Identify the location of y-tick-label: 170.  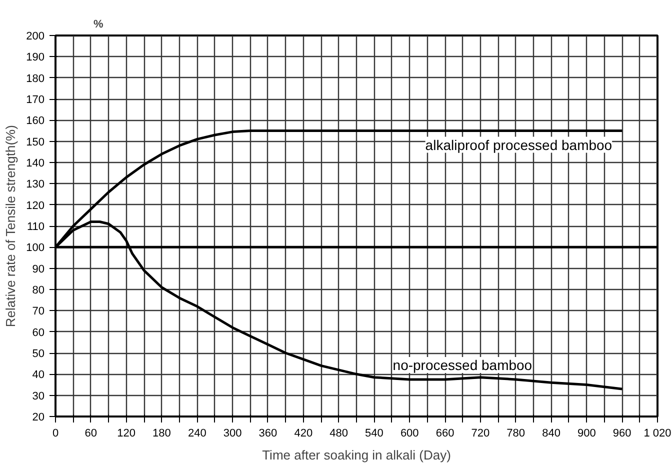
(35, 100).